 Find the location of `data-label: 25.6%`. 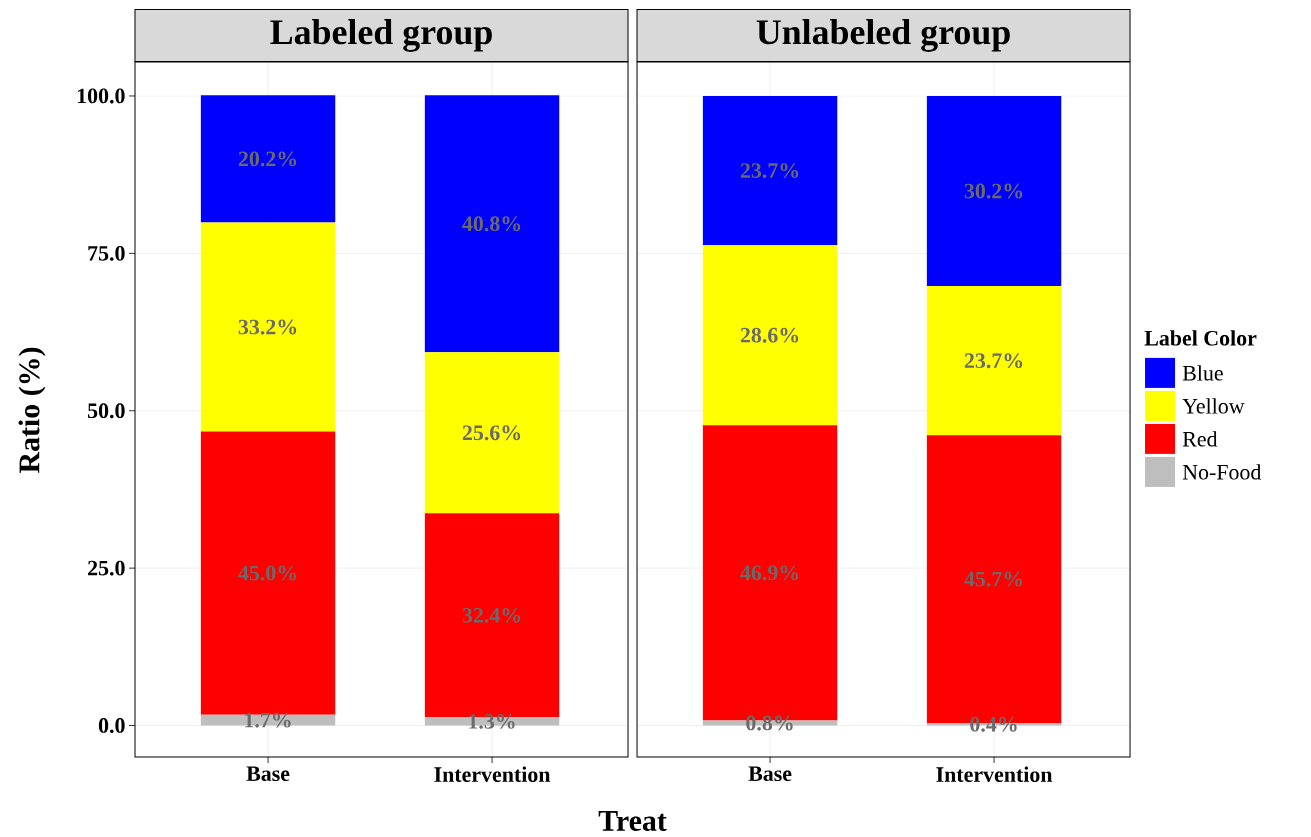

data-label: 25.6% is located at coordinates (491, 433).